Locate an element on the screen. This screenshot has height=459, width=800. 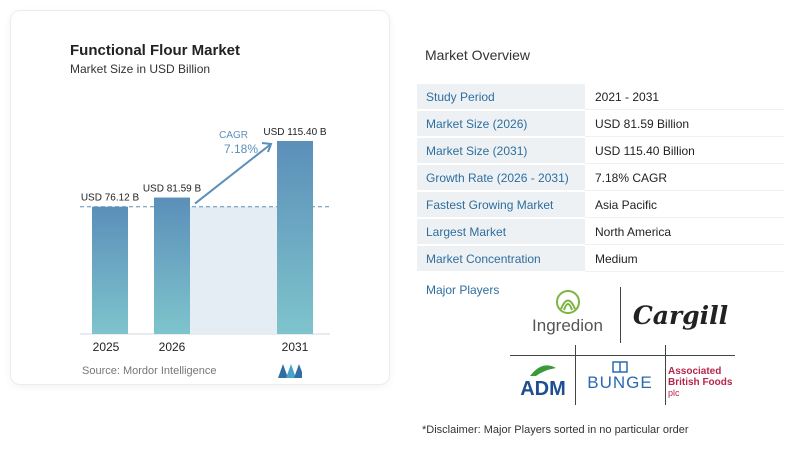
overview-row: Study Period 2021 - 2031 is located at coordinates (600, 97).